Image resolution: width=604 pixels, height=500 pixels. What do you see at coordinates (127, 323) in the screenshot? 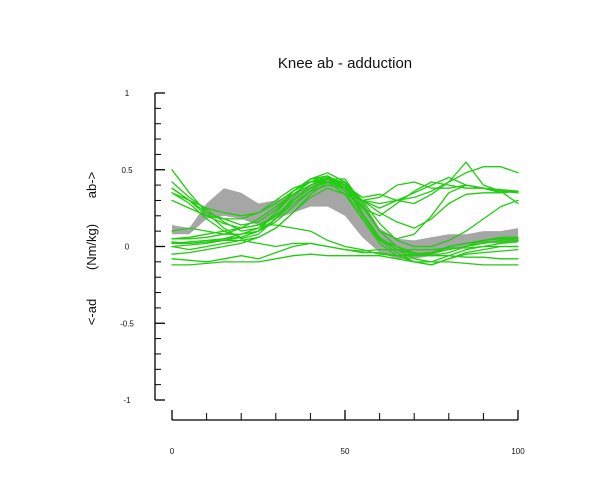
I see `y-tick-label: -0.5` at bounding box center [127, 323].